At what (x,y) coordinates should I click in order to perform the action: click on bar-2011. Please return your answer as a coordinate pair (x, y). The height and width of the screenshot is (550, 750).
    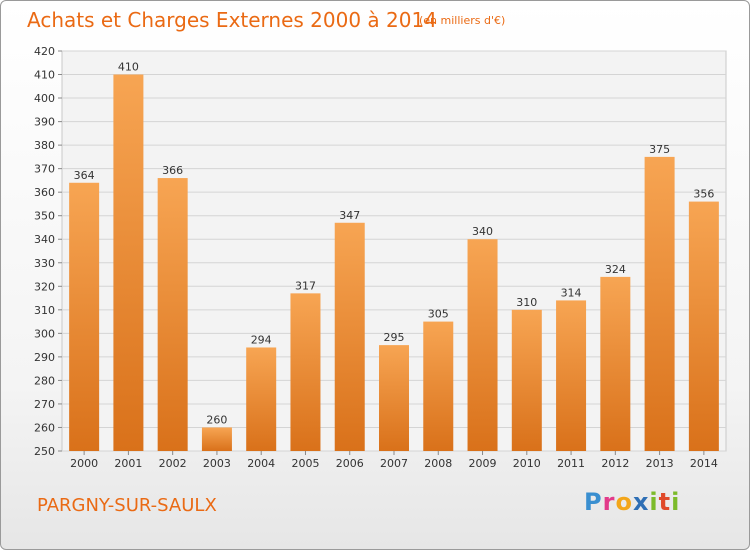
    Looking at the image, I should click on (571, 375).